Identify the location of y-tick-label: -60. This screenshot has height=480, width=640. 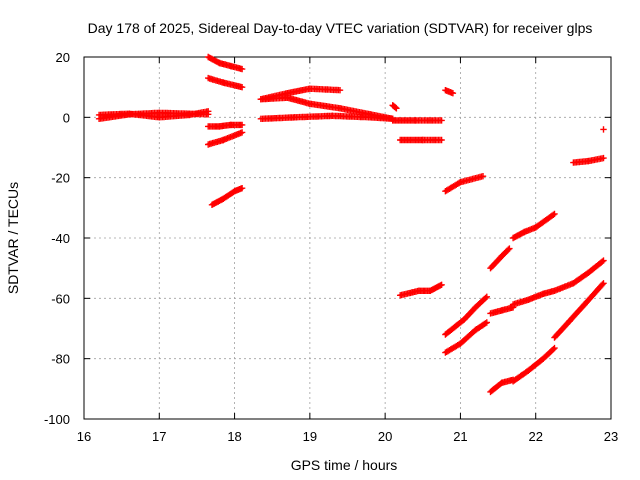
(60, 298).